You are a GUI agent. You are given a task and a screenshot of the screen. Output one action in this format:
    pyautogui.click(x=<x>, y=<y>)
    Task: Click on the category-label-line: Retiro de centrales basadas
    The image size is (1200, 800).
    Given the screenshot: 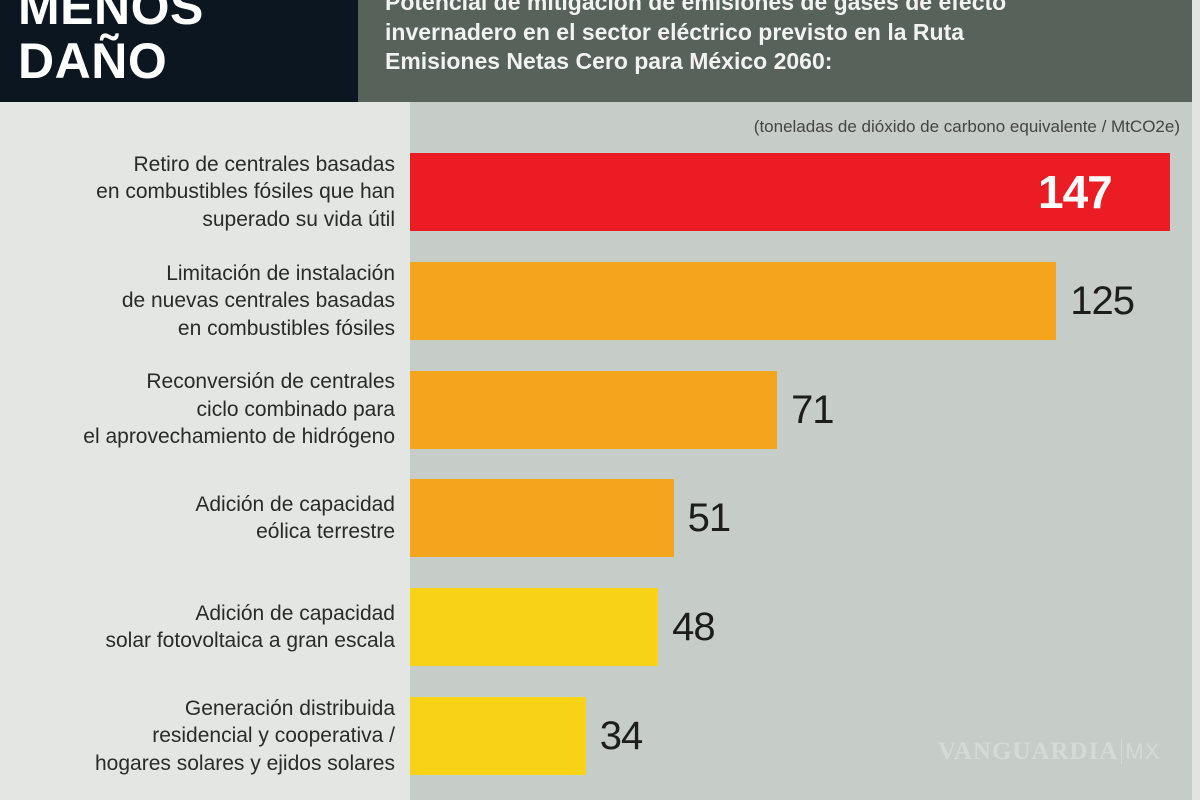 What is the action you would take?
    pyautogui.click(x=264, y=164)
    